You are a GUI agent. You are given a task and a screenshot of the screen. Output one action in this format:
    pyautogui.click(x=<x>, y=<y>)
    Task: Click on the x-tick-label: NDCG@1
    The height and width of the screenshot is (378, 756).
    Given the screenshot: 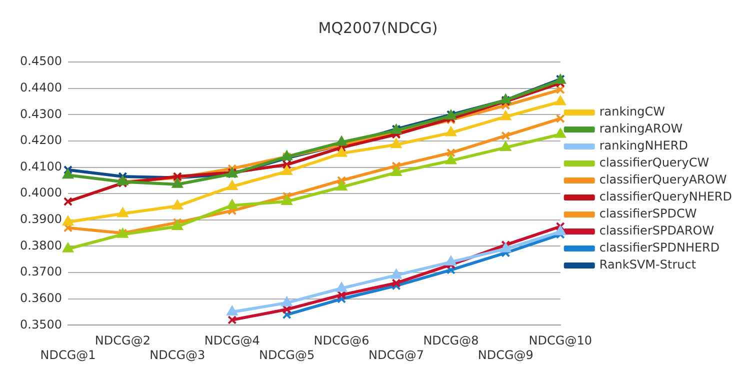 What is the action you would take?
    pyautogui.click(x=68, y=355)
    